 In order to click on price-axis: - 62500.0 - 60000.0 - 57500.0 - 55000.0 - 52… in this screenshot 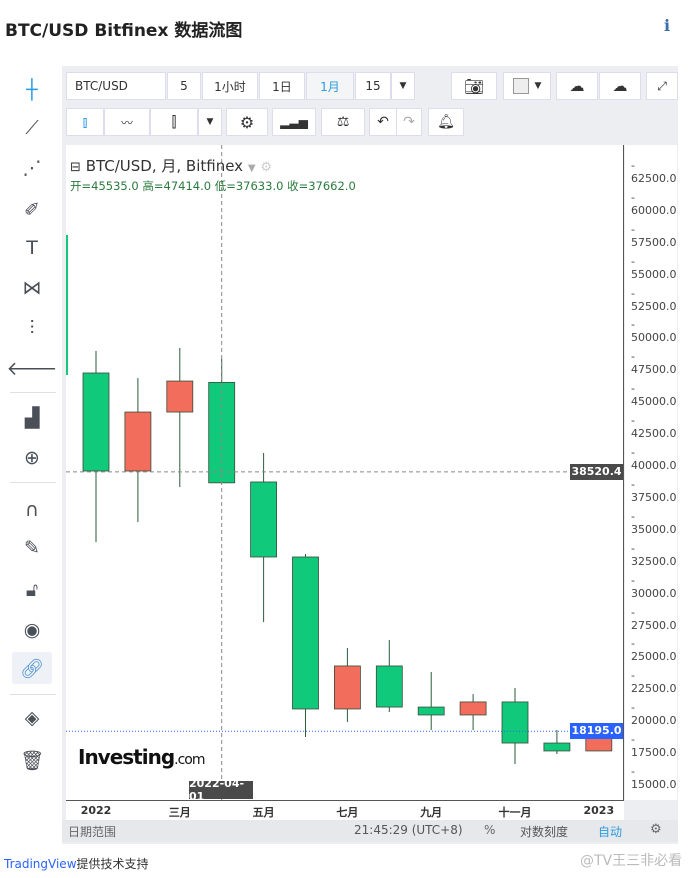, I will do `click(623, 472)`.